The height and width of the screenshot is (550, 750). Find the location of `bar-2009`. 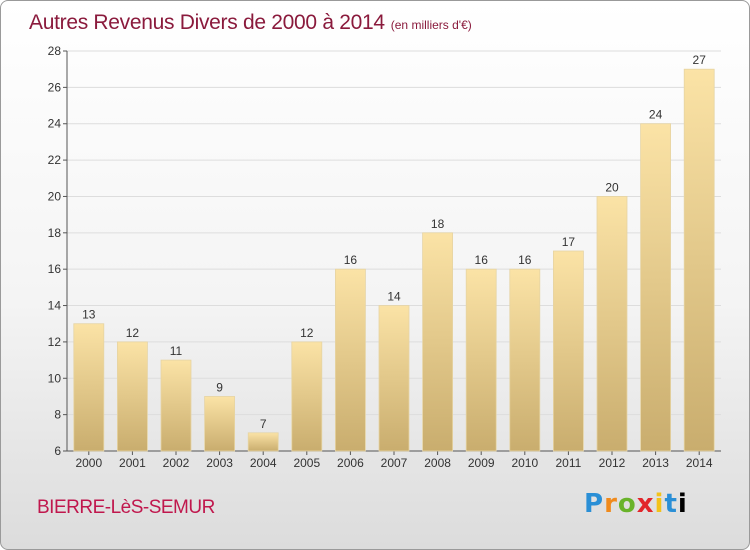

bar-2009 is located at coordinates (481, 360).